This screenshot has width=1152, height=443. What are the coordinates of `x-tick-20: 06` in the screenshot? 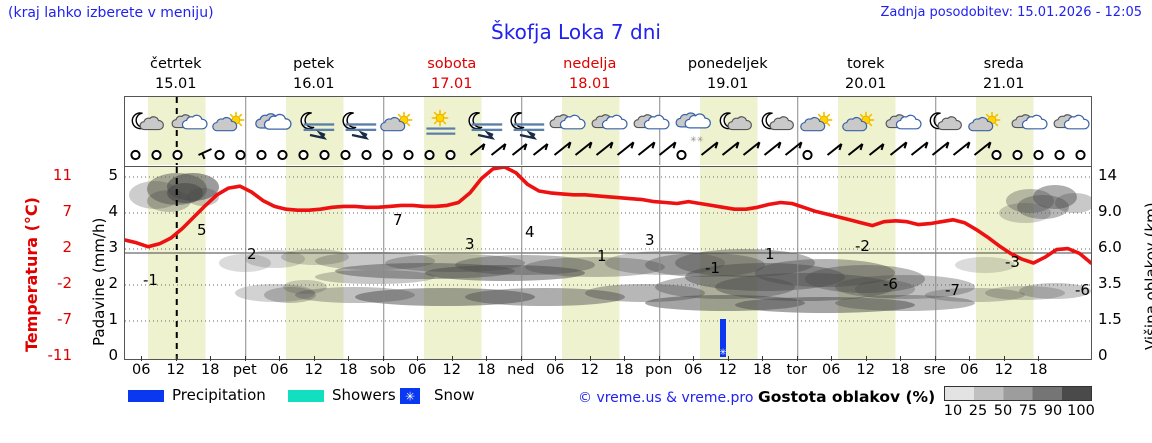 It's located at (831, 370).